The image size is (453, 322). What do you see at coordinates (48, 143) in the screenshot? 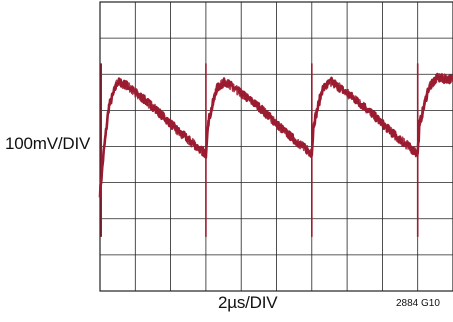
I see `y-scale-label: 100mV/DIV` at bounding box center [48, 143].